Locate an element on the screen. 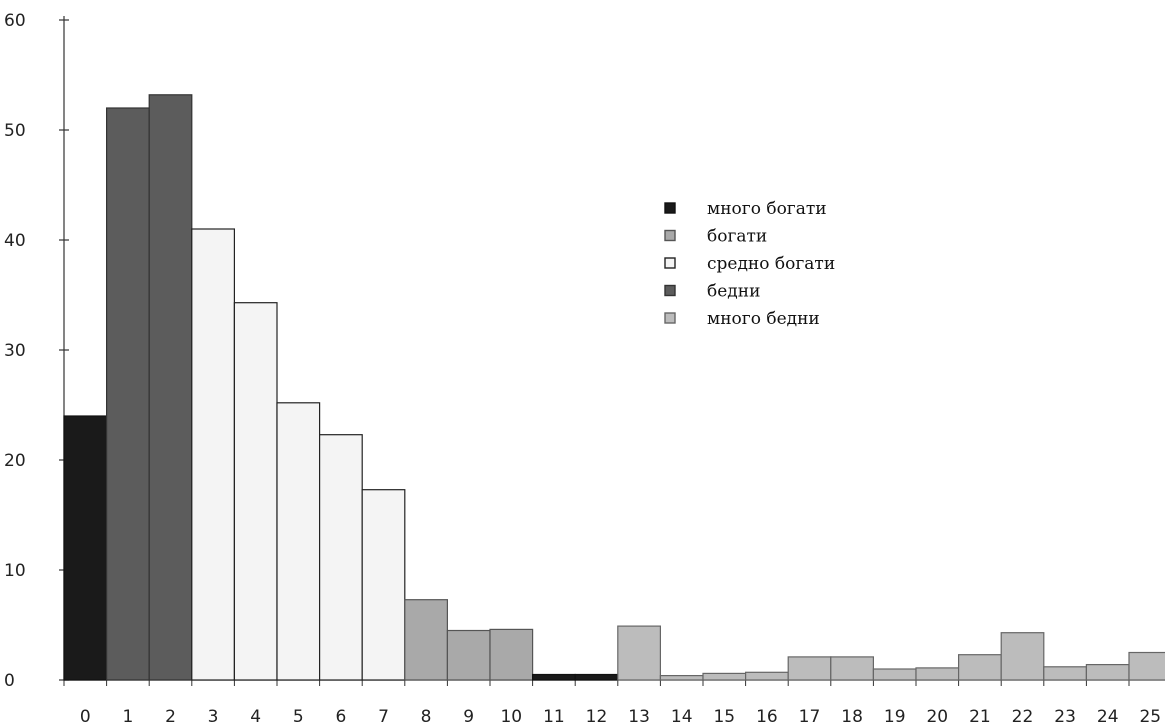 This screenshot has width=1165, height=726. x-tick-label: 24 is located at coordinates (1108, 716).